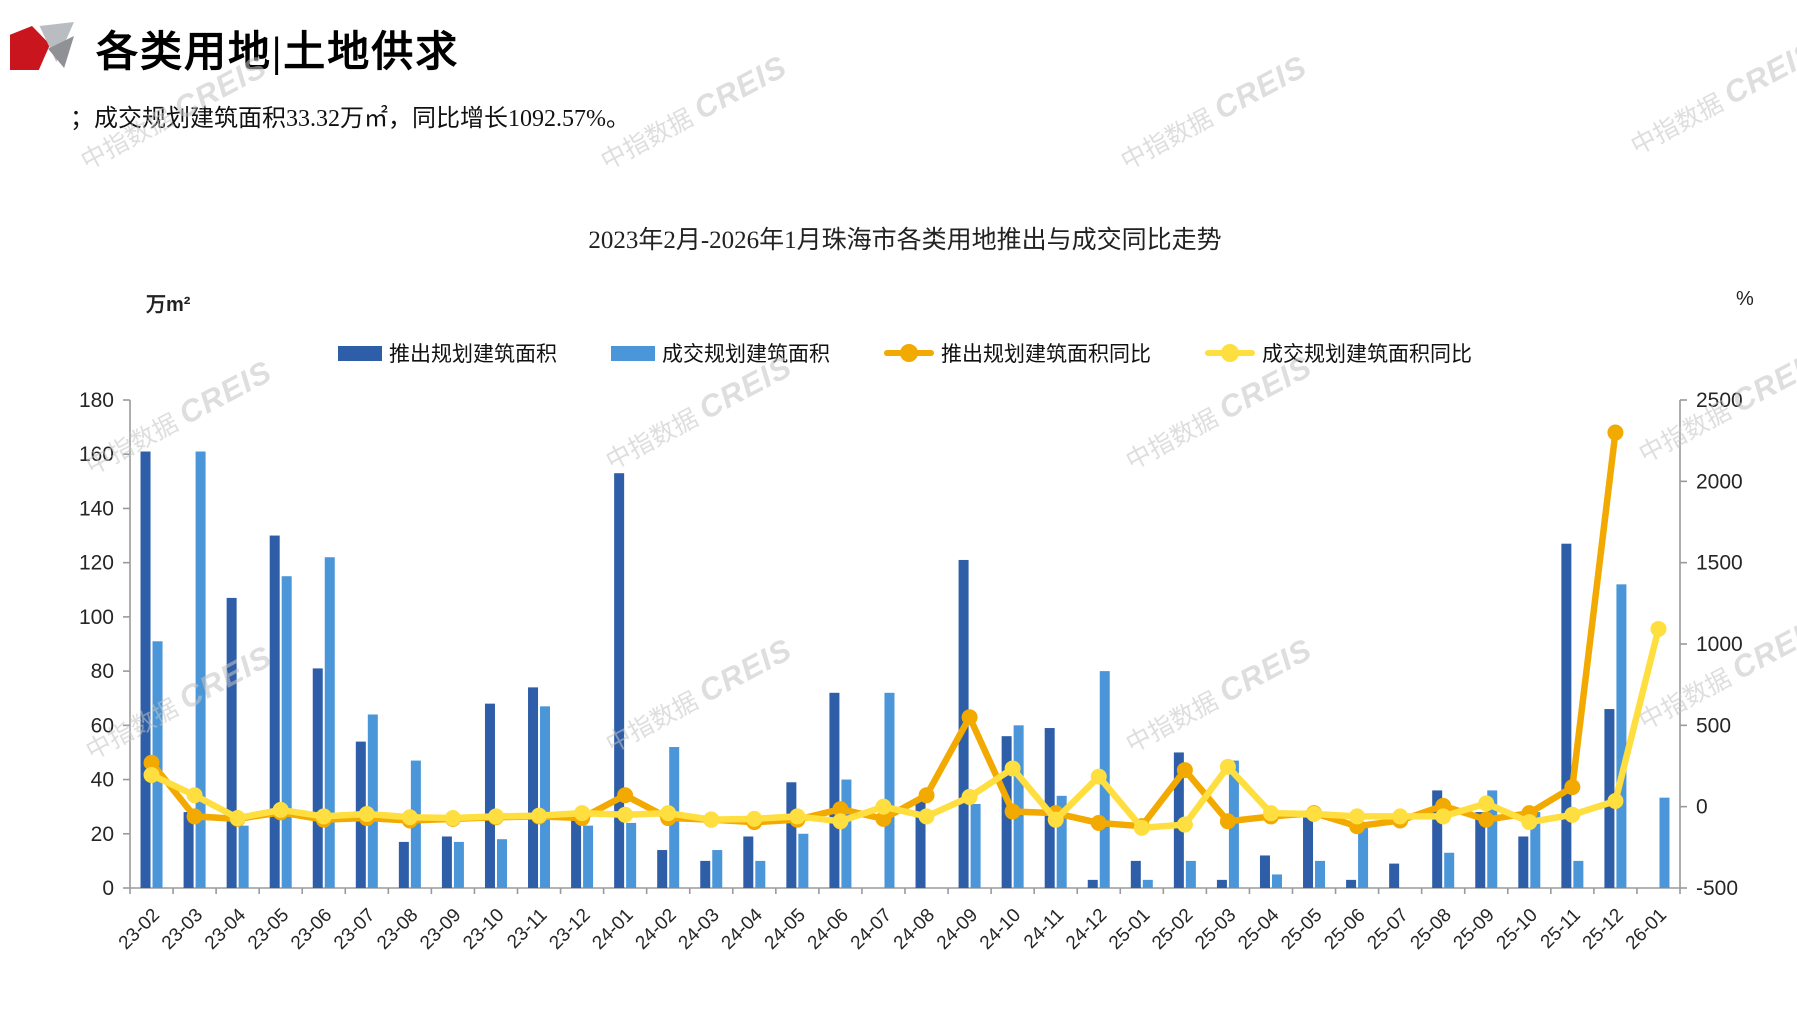  Describe the element at coordinates (905, 240) in the screenshot. I see `chart-title: 2023年2月-2026年1月珠海市各类用地推出与成交同比走势` at that location.